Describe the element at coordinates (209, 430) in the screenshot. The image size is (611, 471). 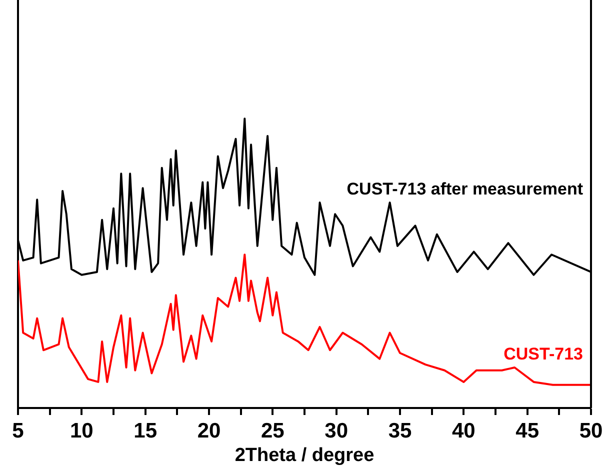
I see `x-tick-label: 20` at that location.